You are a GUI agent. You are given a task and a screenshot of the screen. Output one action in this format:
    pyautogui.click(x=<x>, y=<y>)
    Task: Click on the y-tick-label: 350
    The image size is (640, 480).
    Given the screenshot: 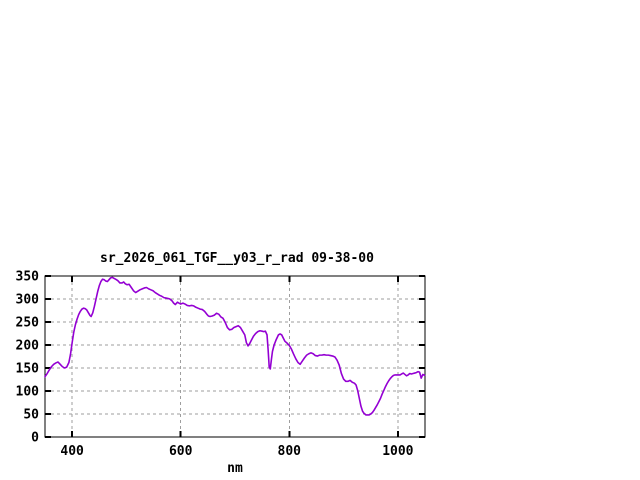 What is the action you would take?
    pyautogui.click(x=28, y=277)
    